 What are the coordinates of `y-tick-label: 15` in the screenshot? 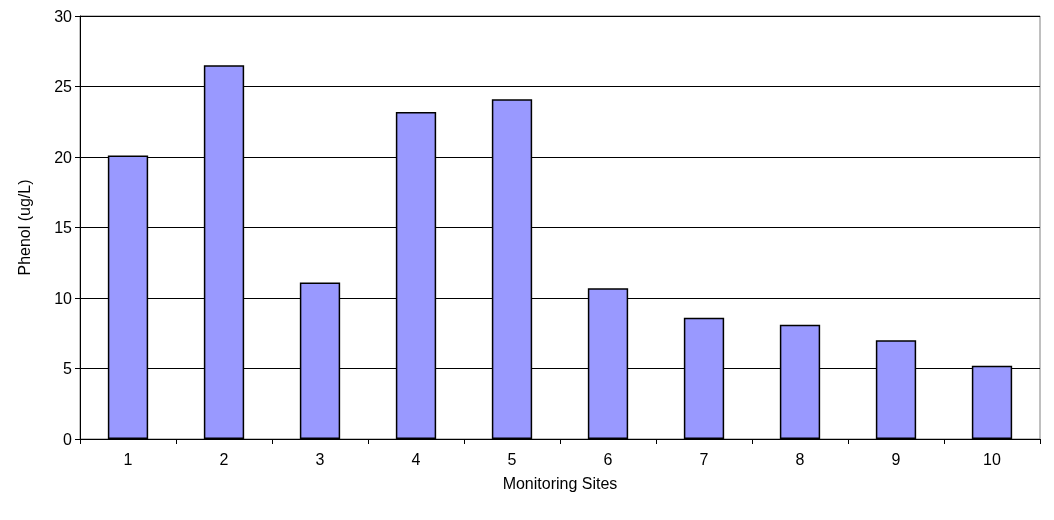 It's located at (63, 227).